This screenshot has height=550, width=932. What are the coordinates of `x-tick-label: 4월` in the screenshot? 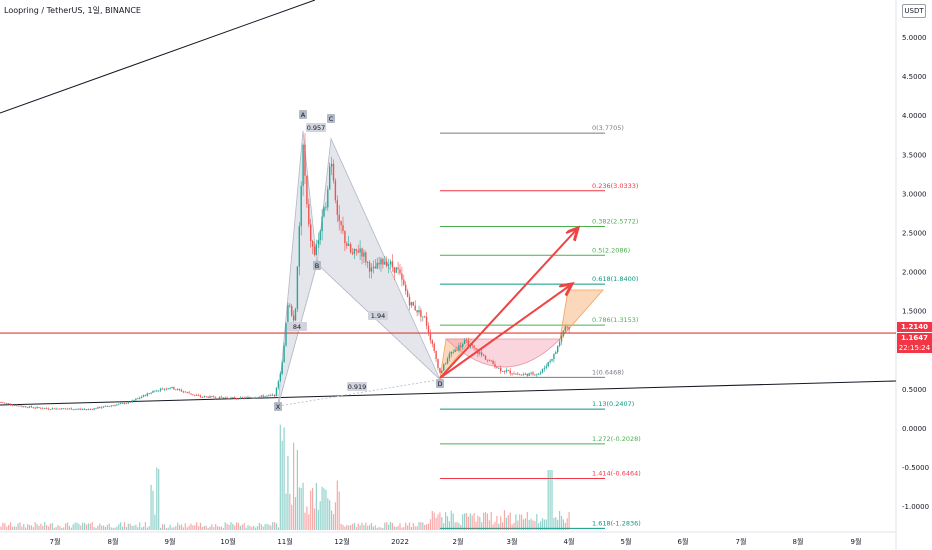 It's located at (569, 541).